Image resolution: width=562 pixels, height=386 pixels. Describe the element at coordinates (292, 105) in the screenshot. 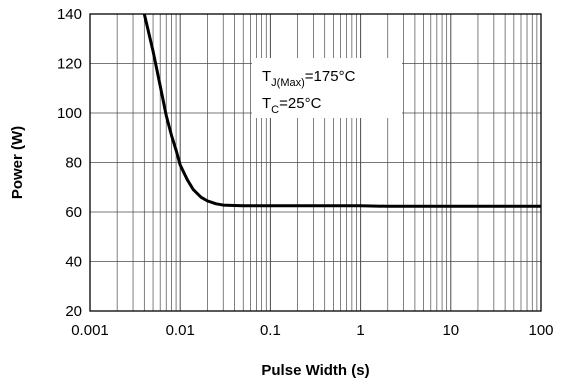

I see `annotation-tc: TC=25°C` at that location.